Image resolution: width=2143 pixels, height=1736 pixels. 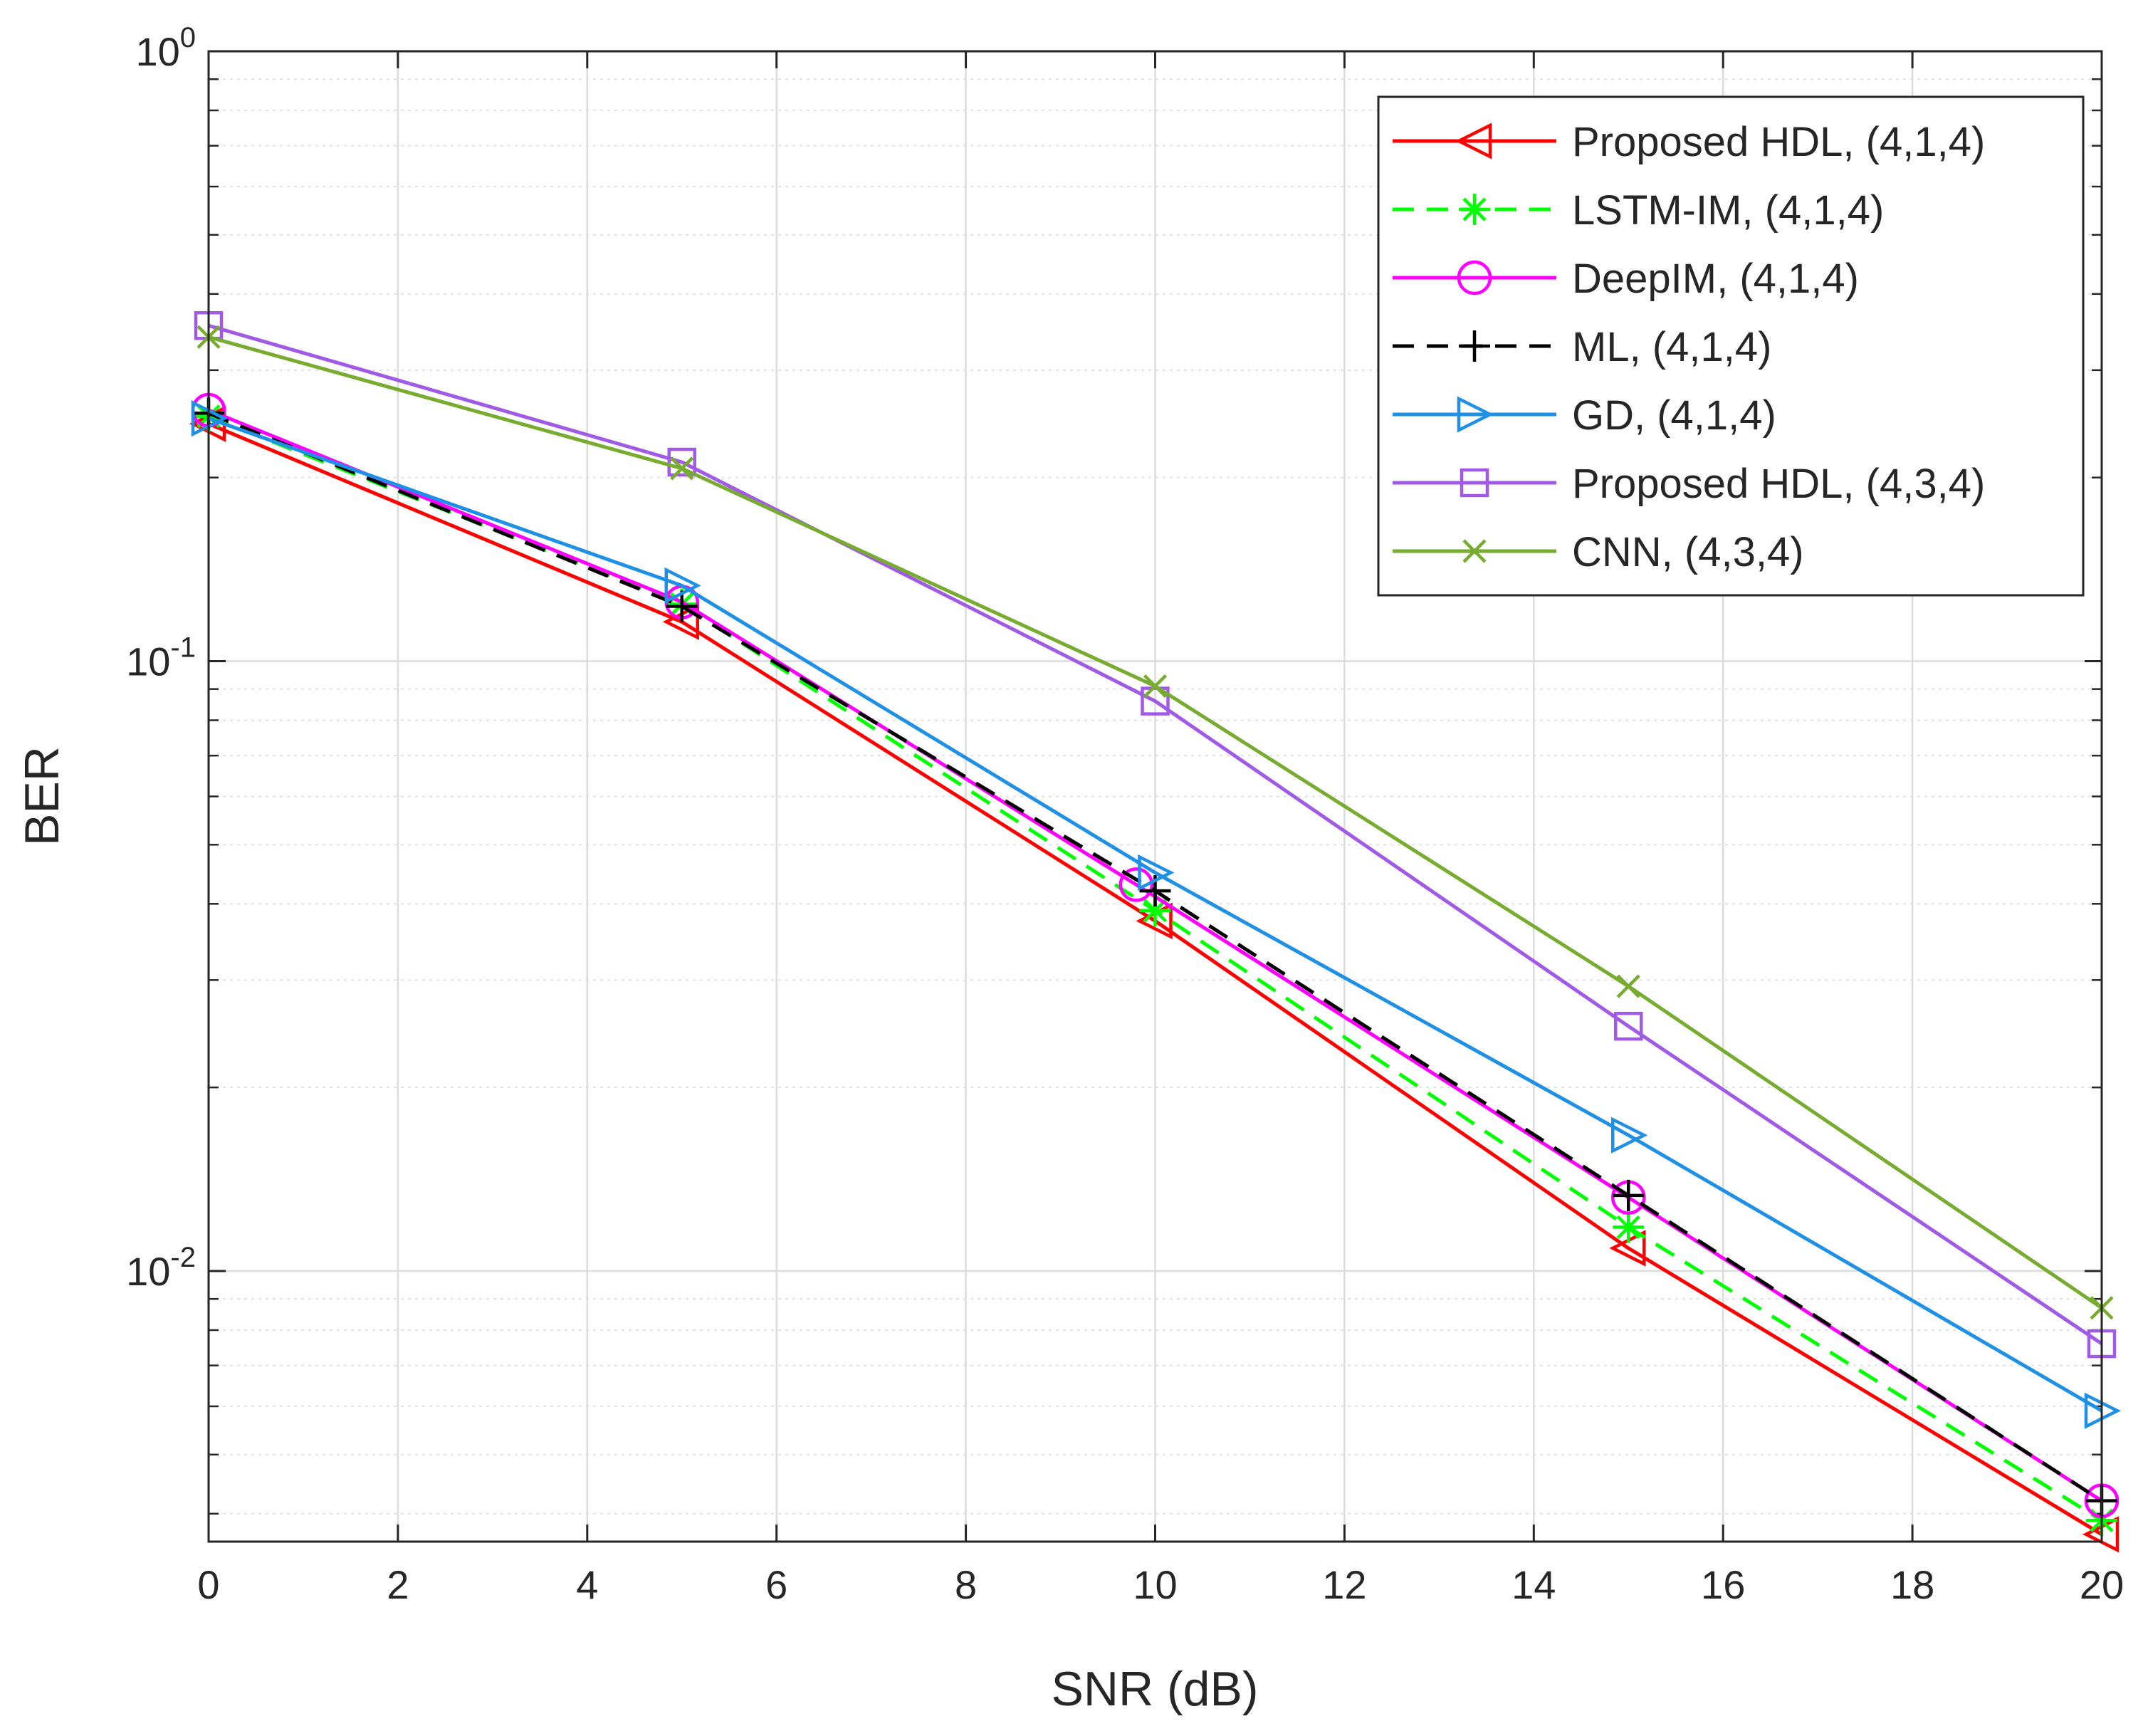 I want to click on legend-entry: DeepIM, (4,1,4), so click(x=1626, y=279).